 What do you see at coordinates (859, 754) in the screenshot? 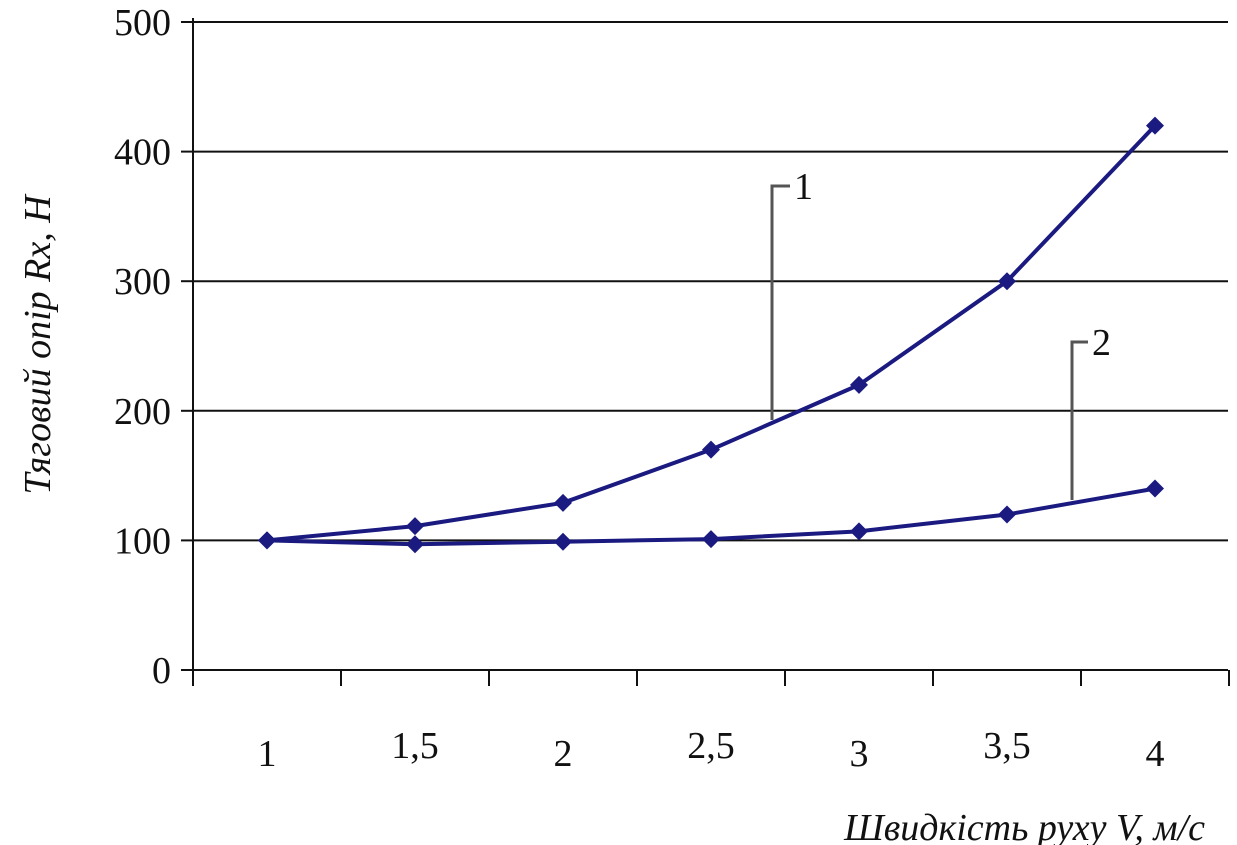
I see `x-tick-label: 3` at bounding box center [859, 754].